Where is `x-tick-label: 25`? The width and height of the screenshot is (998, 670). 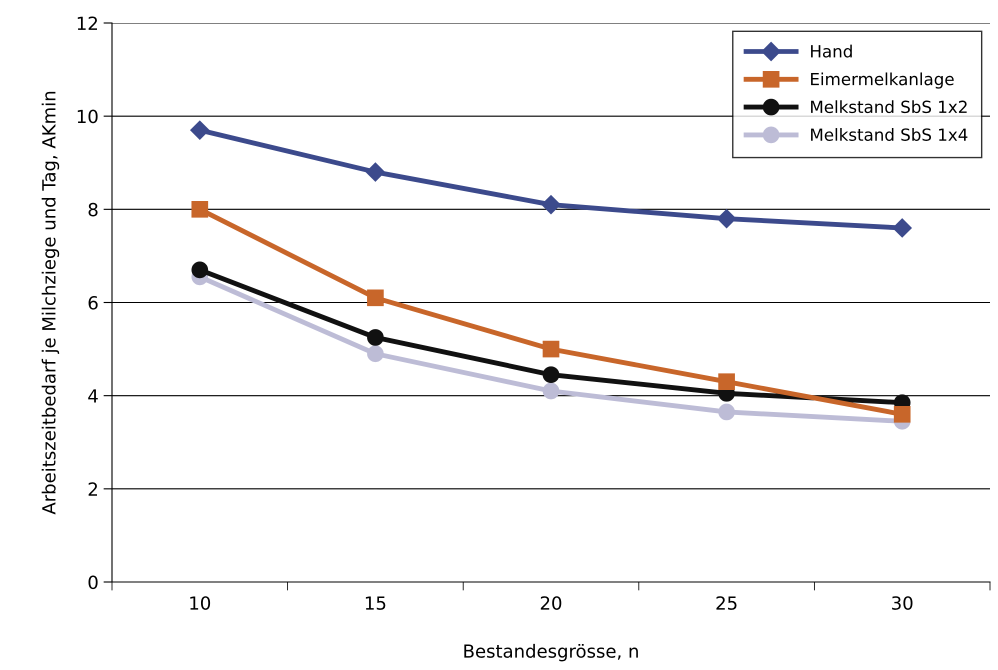 x-tick-label: 25 is located at coordinates (726, 603).